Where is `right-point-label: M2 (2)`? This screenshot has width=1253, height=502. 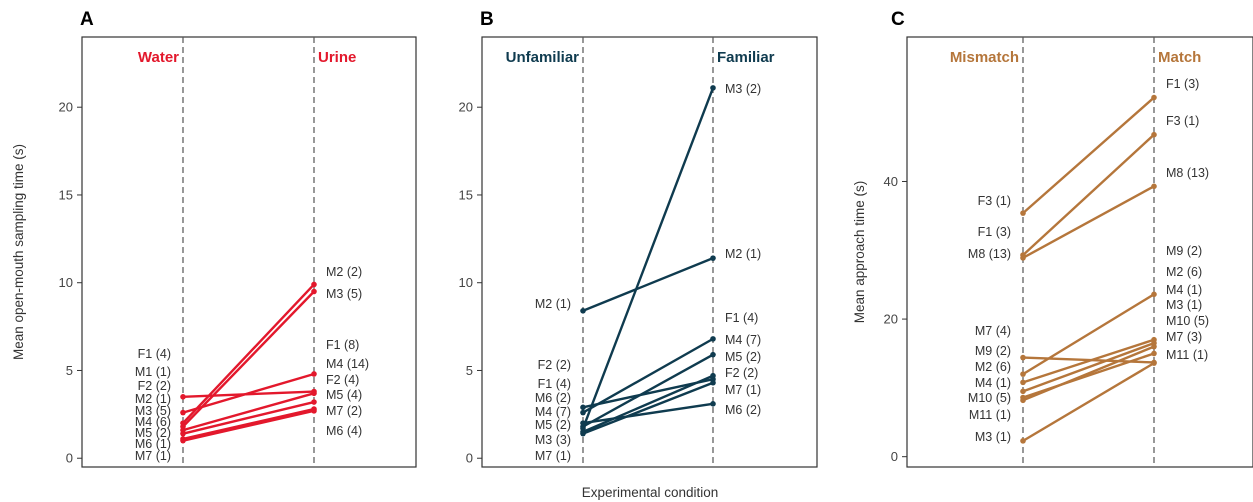 right-point-label: M2 (2) is located at coordinates (344, 272).